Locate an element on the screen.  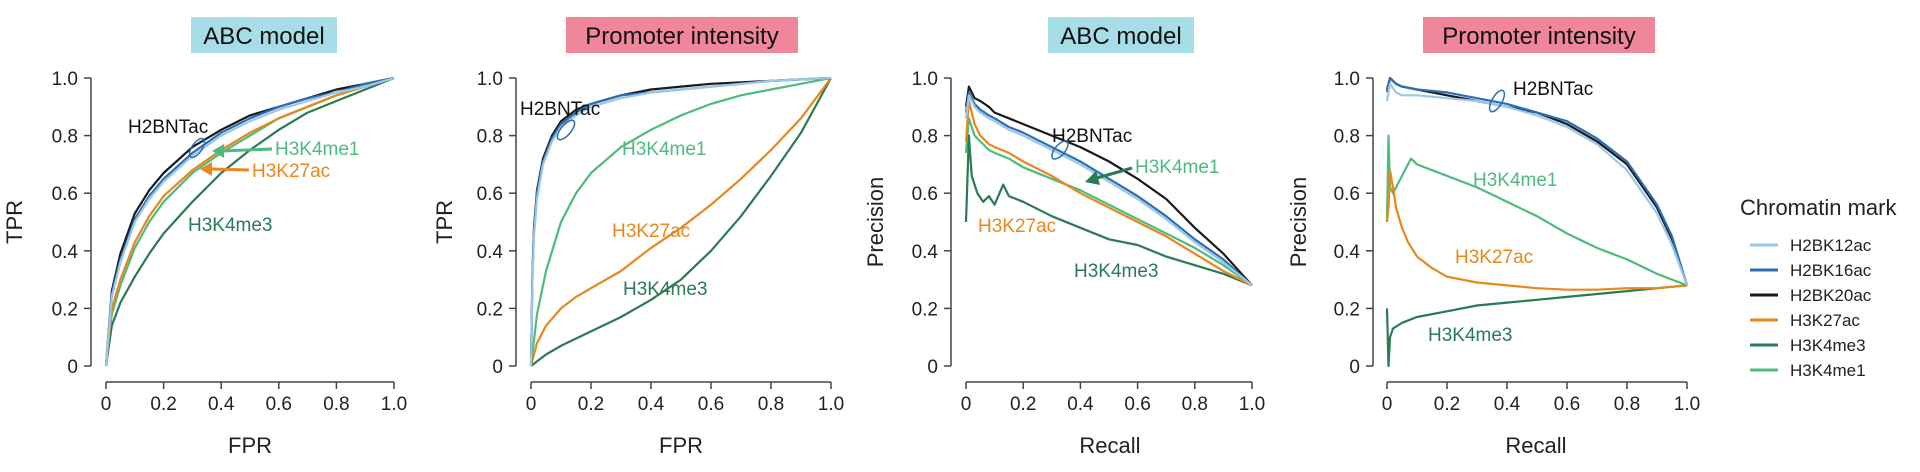
legend-label: H2BK12ac is located at coordinates (1831, 245).